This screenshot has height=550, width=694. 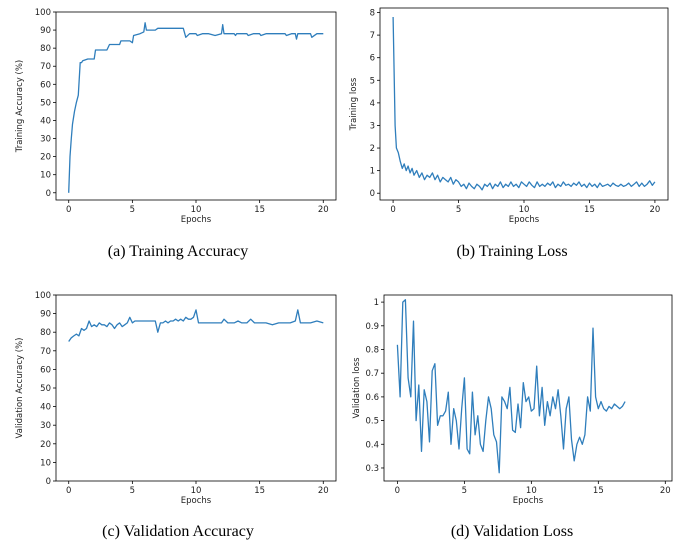 What do you see at coordinates (20, 106) in the screenshot?
I see `y-axis-label: Training Accuracy (%)` at bounding box center [20, 106].